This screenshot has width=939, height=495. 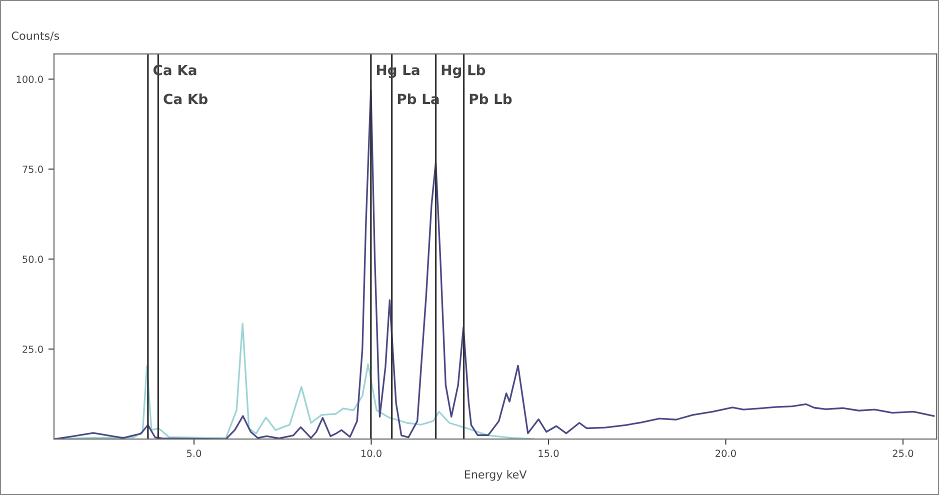 What do you see at coordinates (194, 454) in the screenshot?
I see `x-tick-label: 5.0` at bounding box center [194, 454].